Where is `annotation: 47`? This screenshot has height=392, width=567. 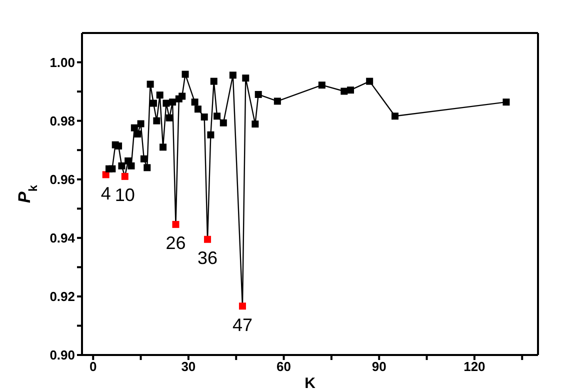
annotation: 47 is located at coordinates (242, 324).